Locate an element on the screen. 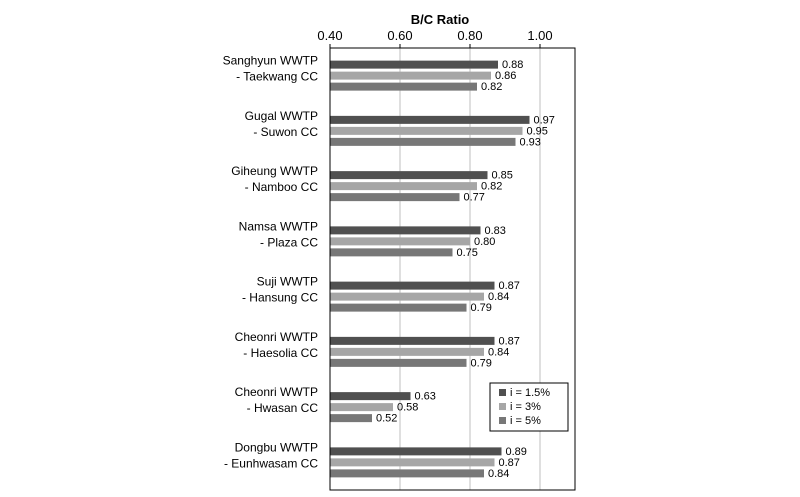 The image size is (800, 497). data-label: 0.75 is located at coordinates (467, 253).